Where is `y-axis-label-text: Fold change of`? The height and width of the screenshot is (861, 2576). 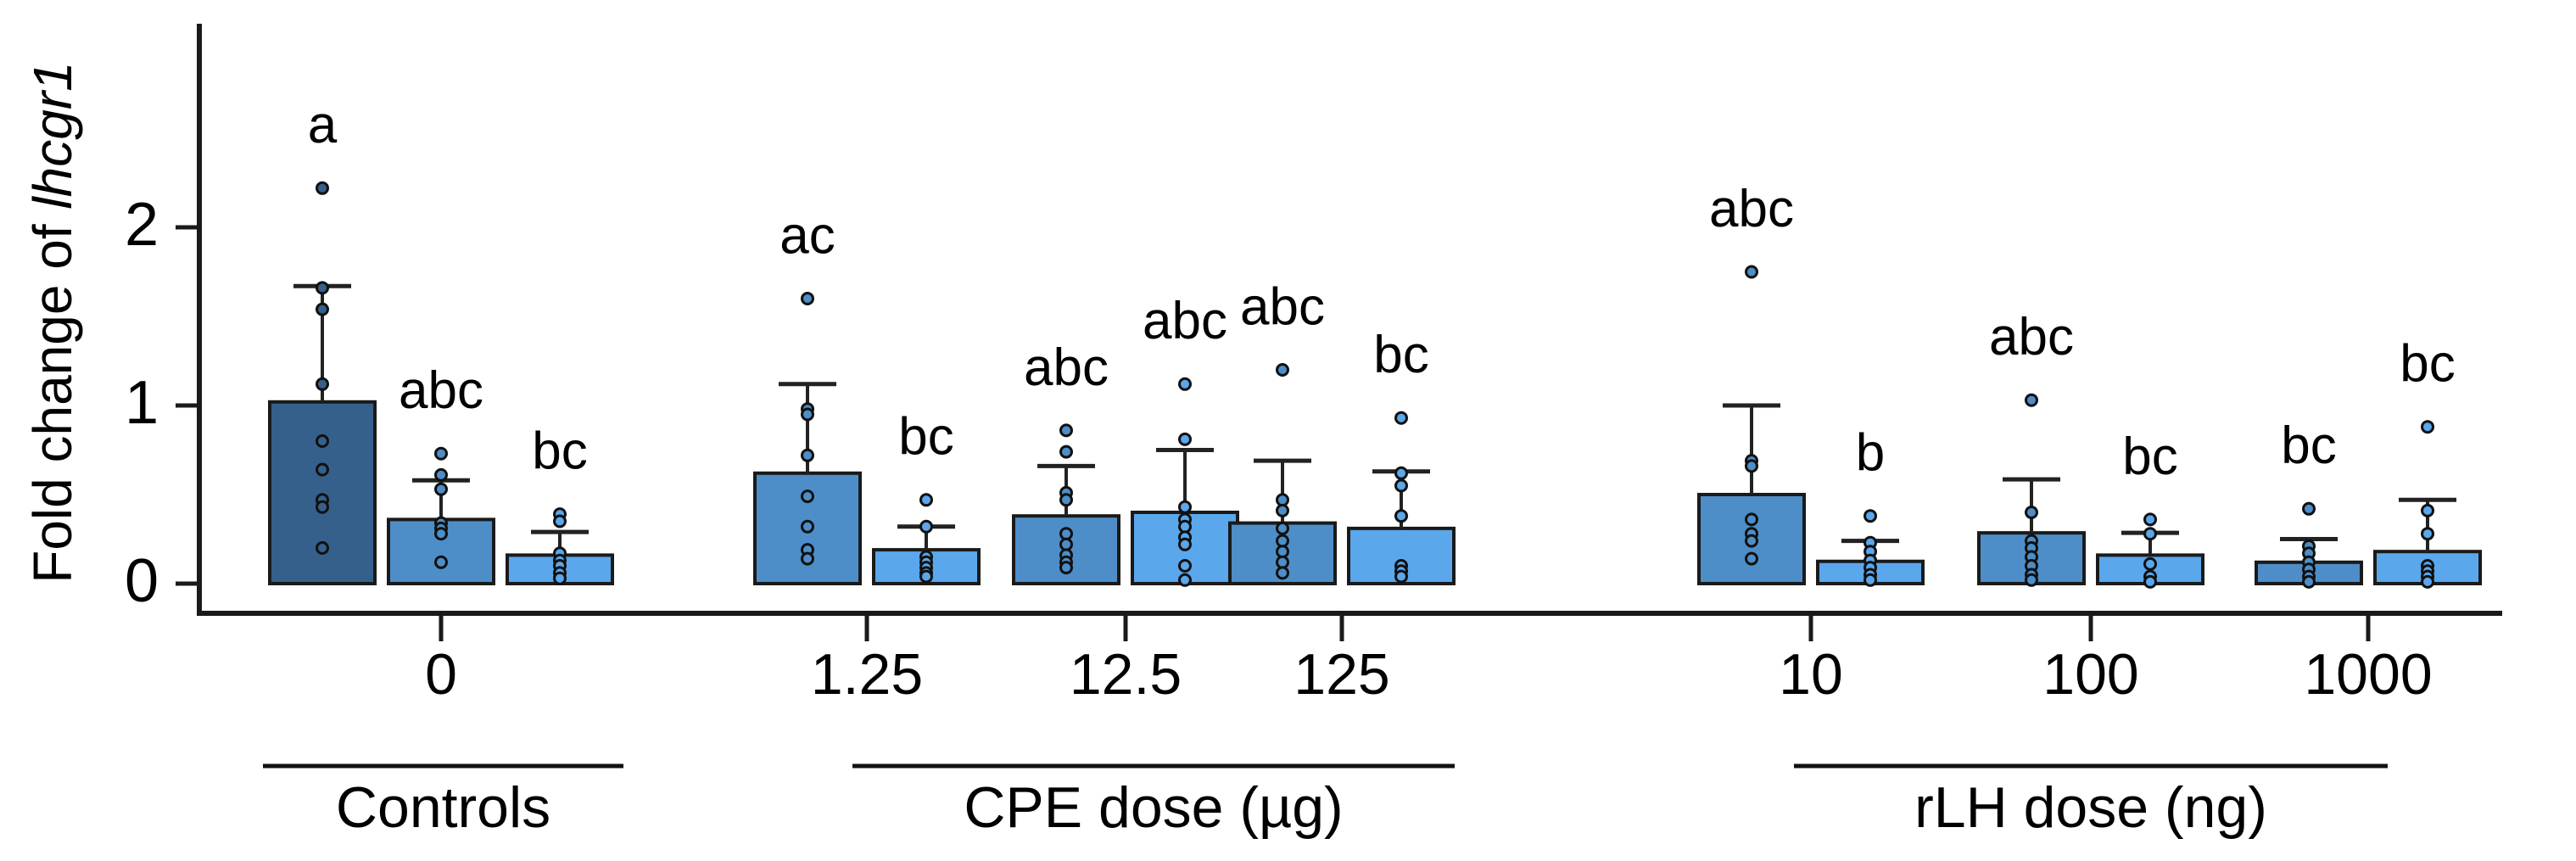
y-axis-label-text: Fold change of is located at coordinates (52, 397).